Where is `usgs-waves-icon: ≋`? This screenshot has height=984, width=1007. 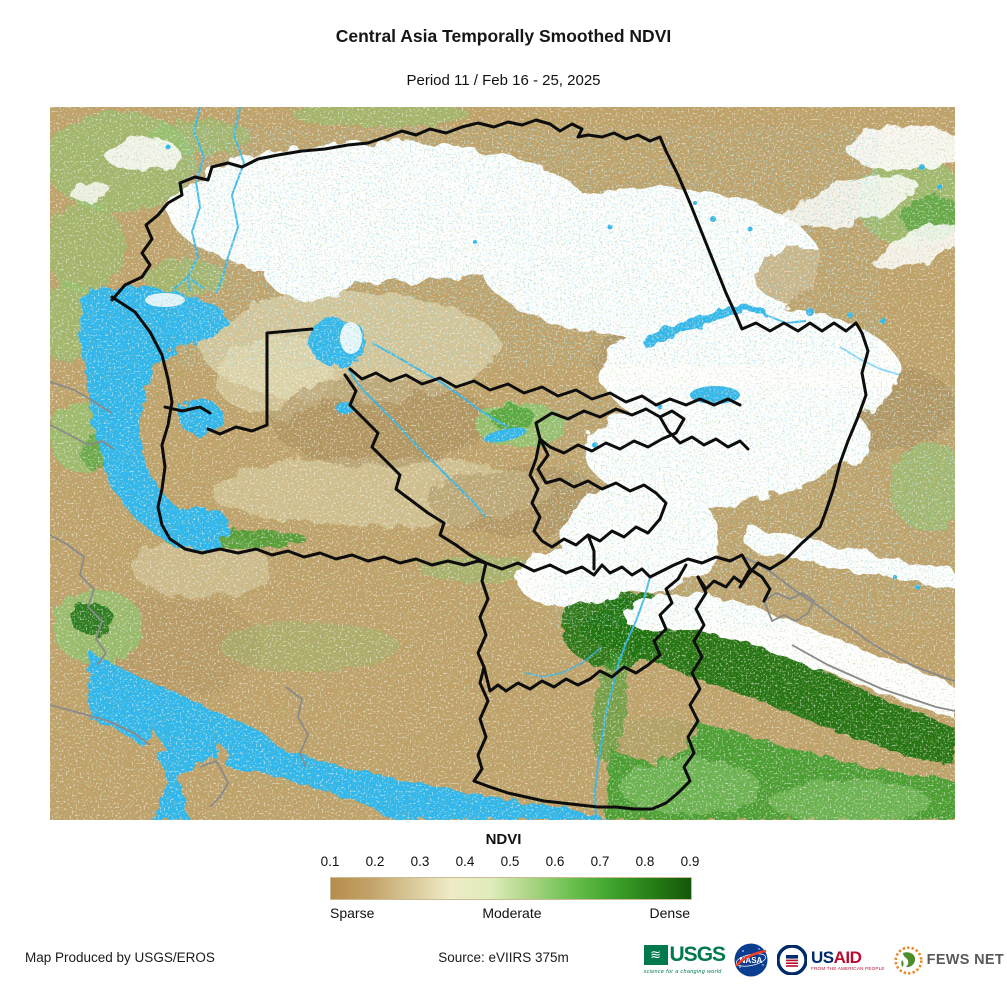 usgs-waves-icon: ≋ is located at coordinates (655, 954).